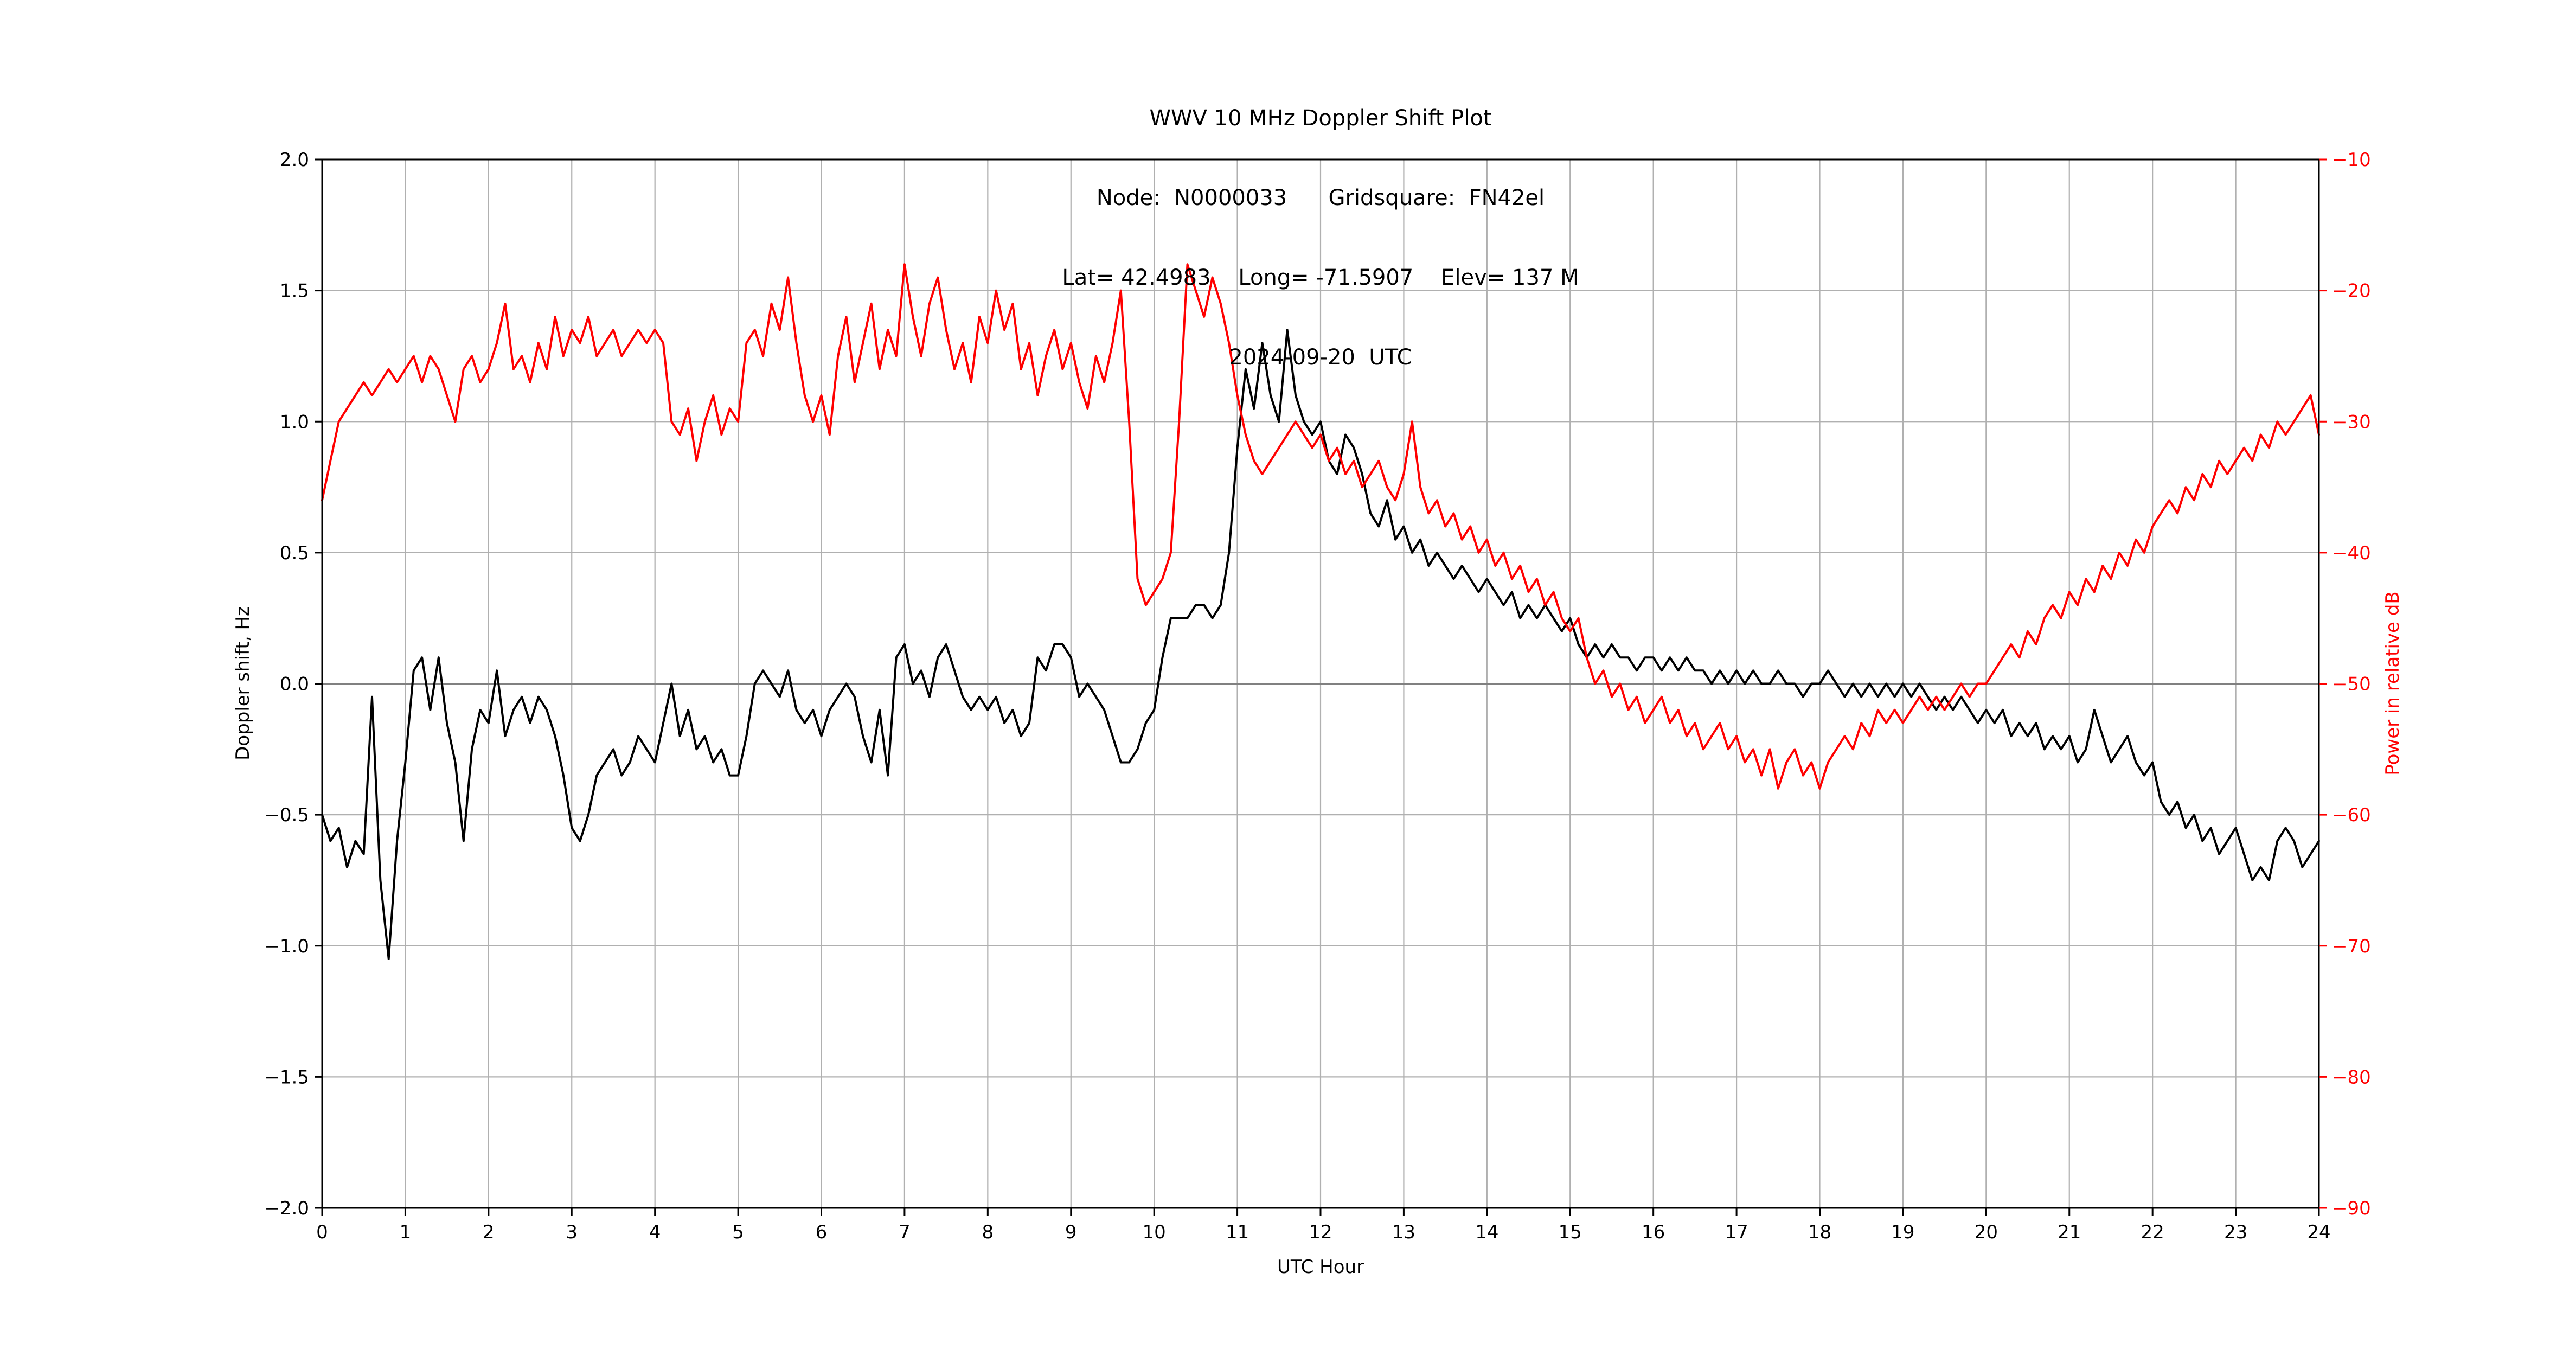 This screenshot has height=1356, width=2576. What do you see at coordinates (1320, 198) in the screenshot?
I see `chart-subtitle-node: Node: N0000033 Gridsquare: FN42el` at bounding box center [1320, 198].